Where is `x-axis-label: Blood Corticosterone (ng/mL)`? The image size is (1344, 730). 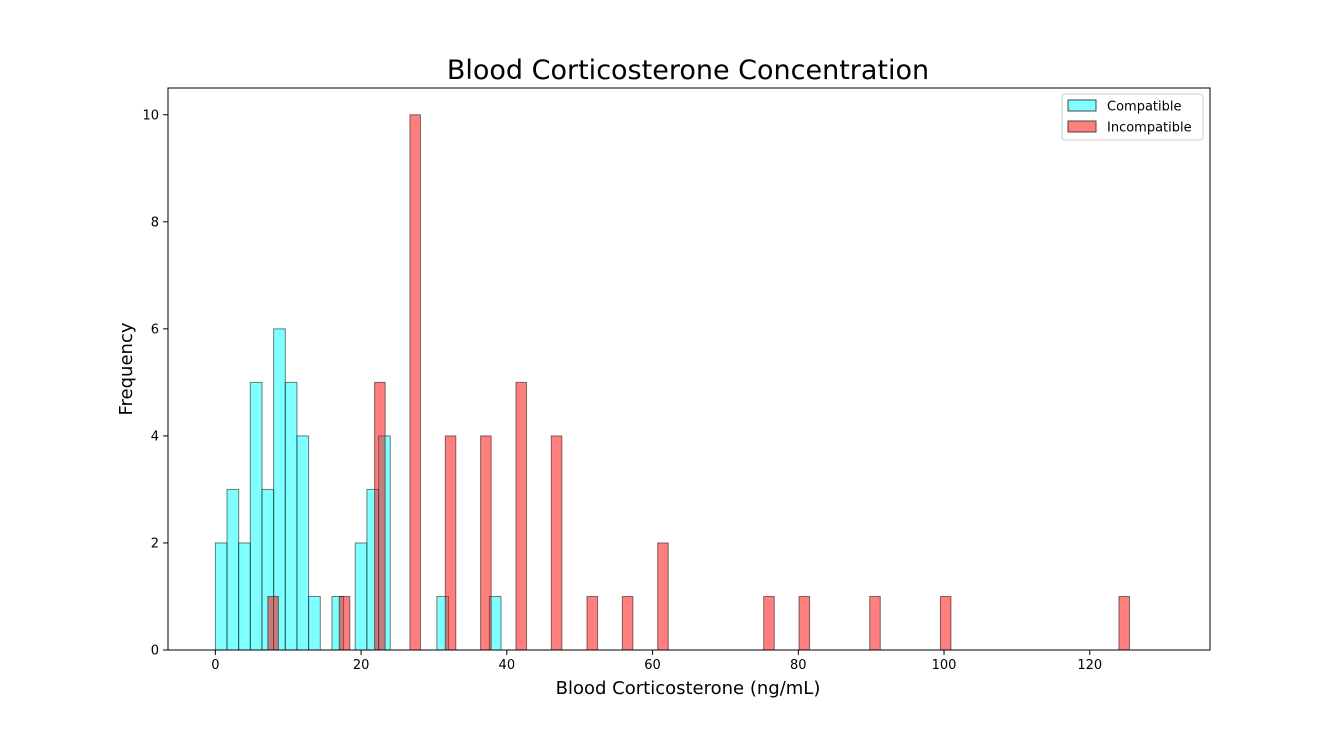 x-axis-label: Blood Corticosterone (ng/mL) is located at coordinates (688, 688).